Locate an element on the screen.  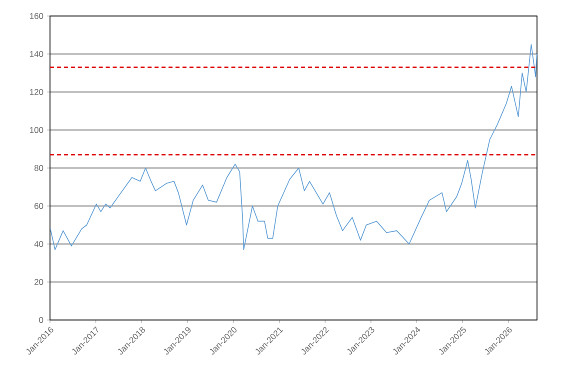
y-tick-label: 80 is located at coordinates (39, 168).